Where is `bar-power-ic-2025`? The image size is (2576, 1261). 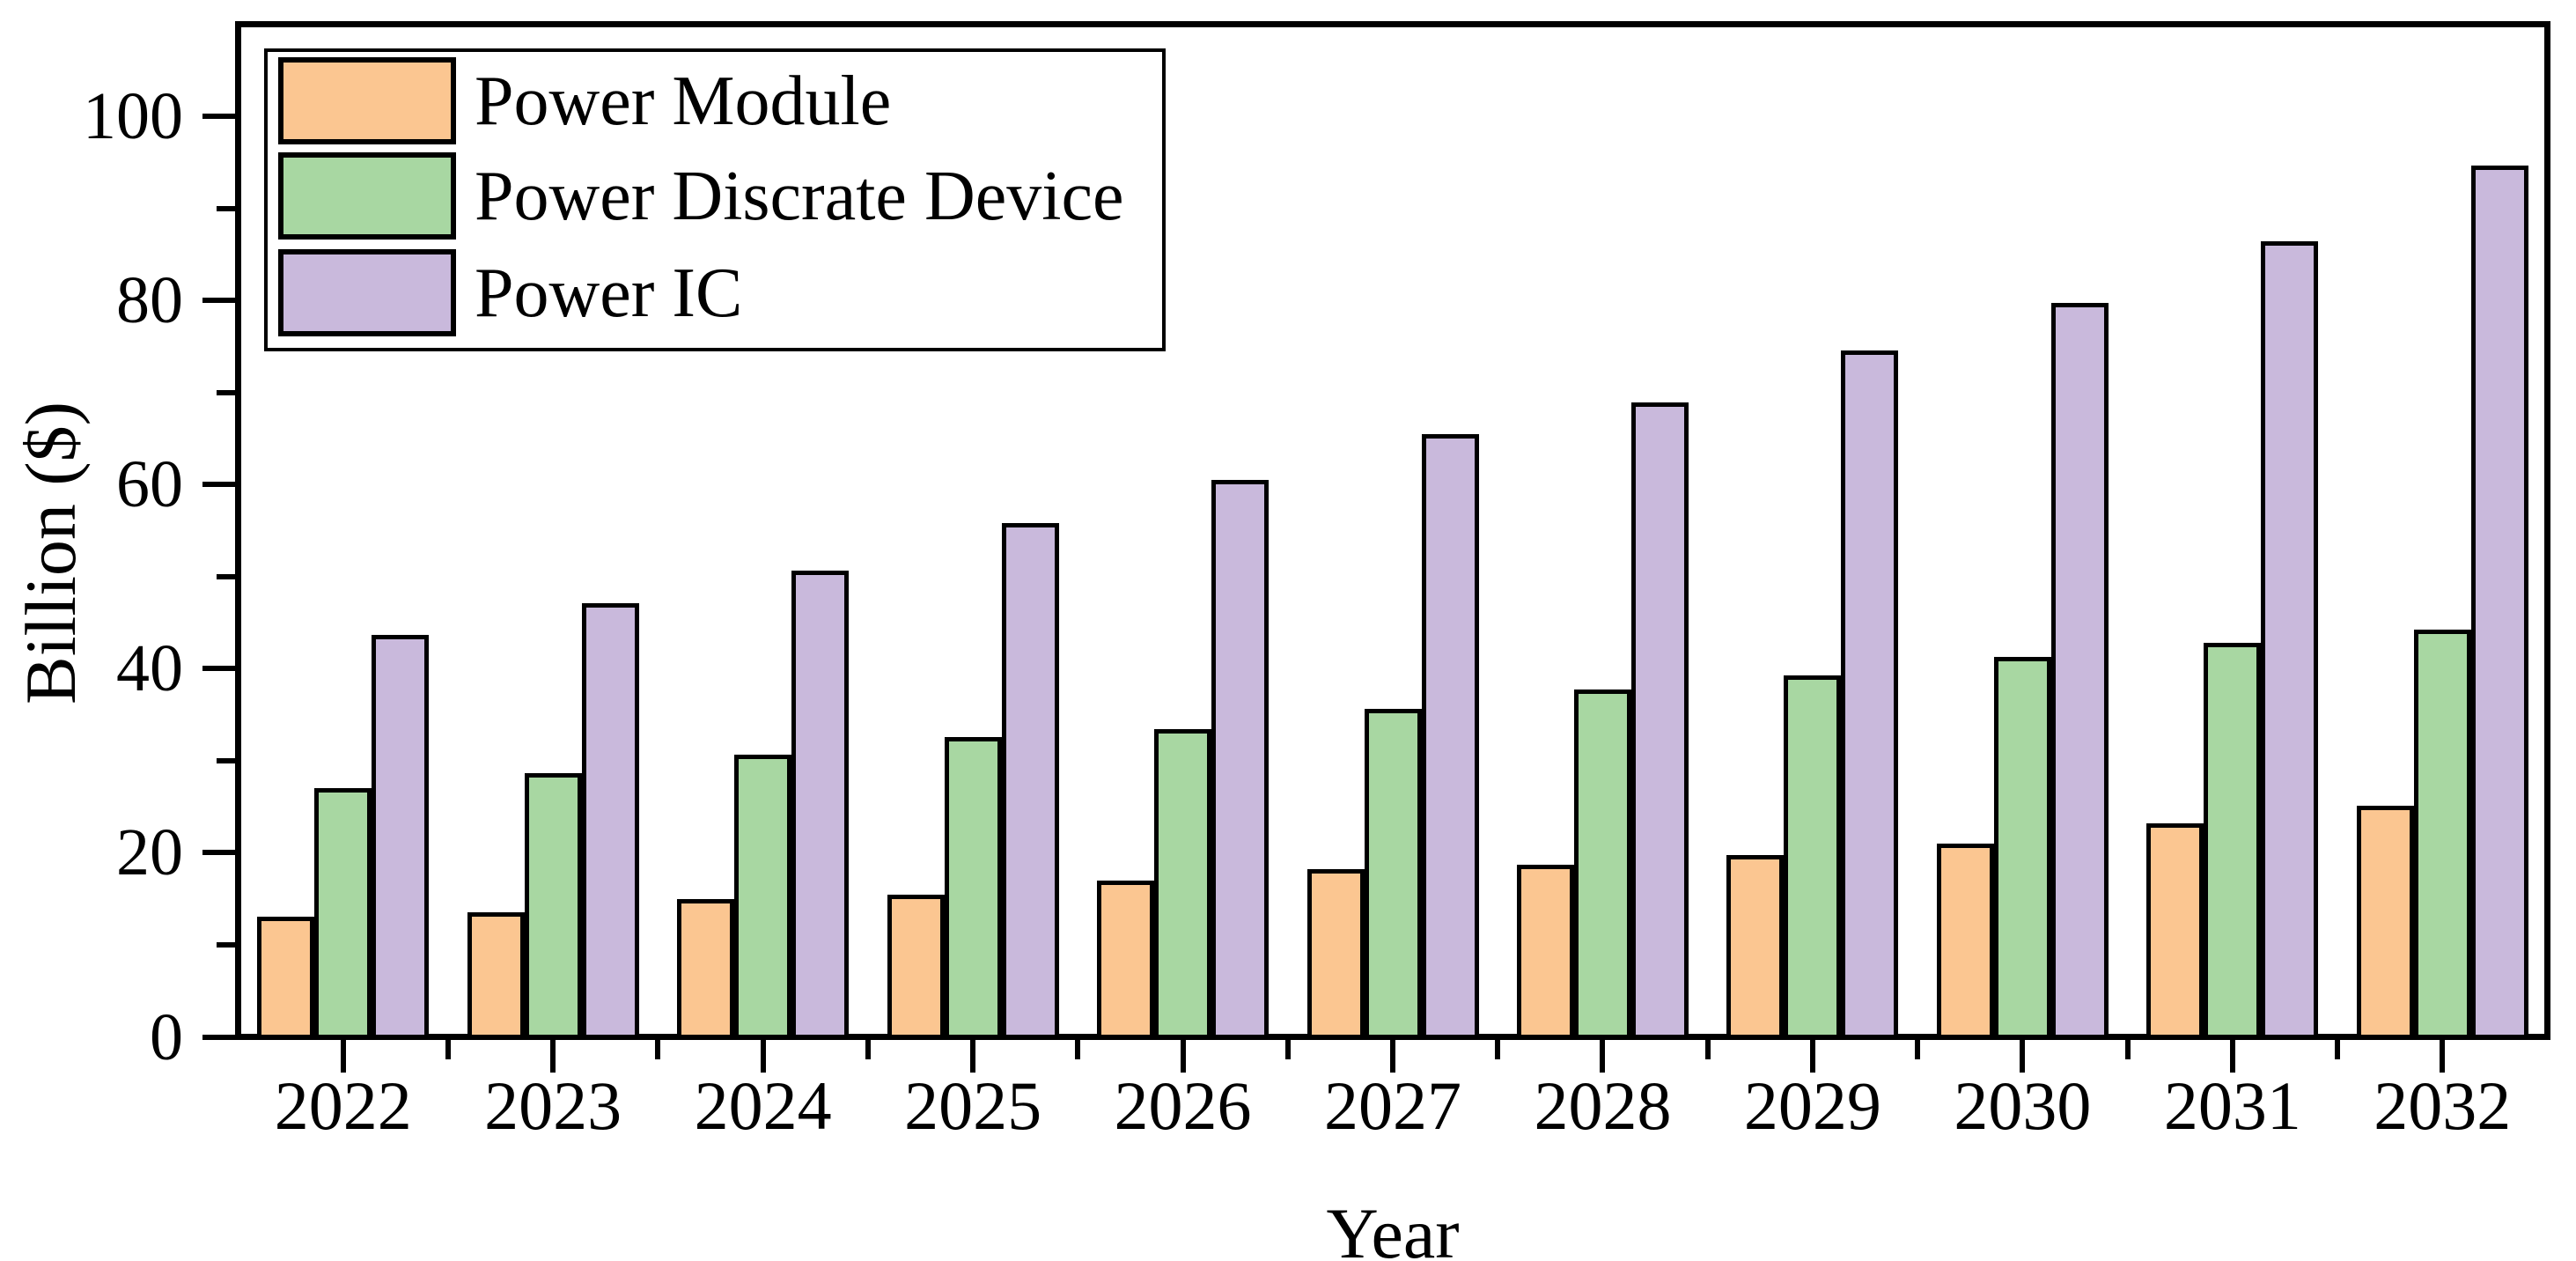
bar-power-ic-2025 is located at coordinates (1030, 781).